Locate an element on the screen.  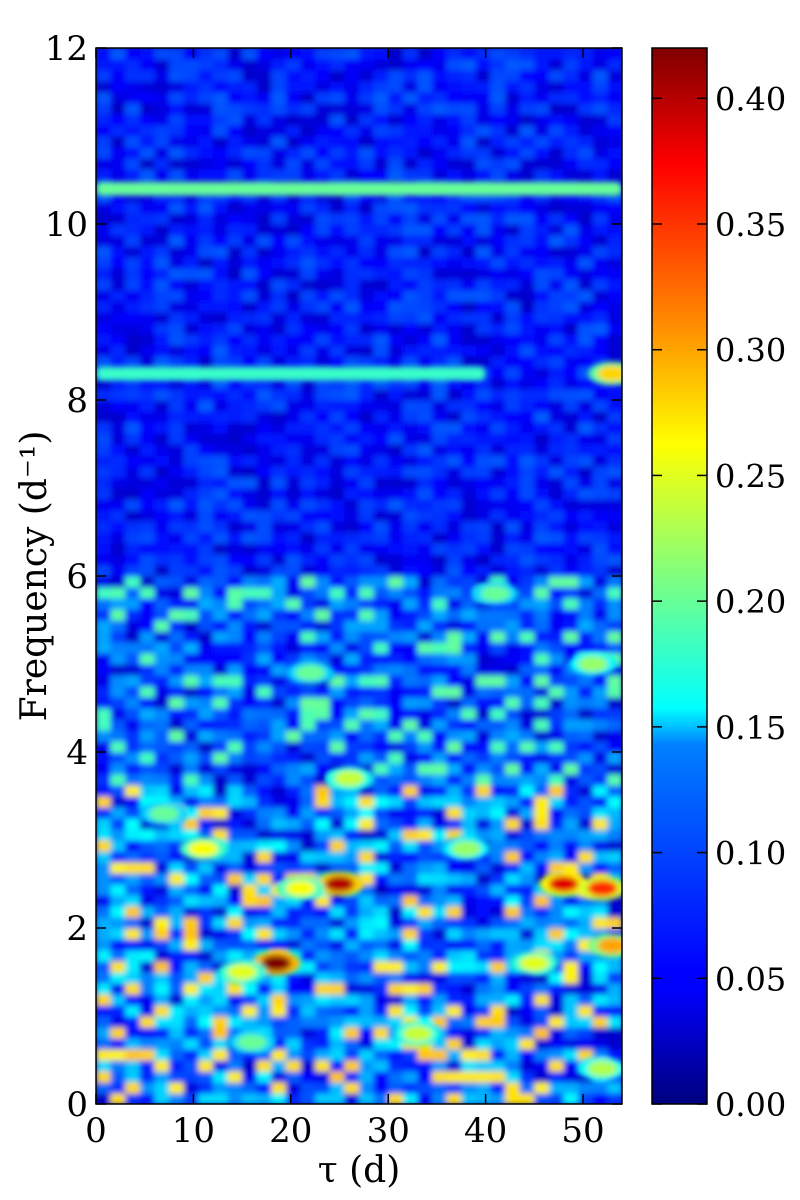
colorbar-tick-label: 0.10 is located at coordinates (750, 854).